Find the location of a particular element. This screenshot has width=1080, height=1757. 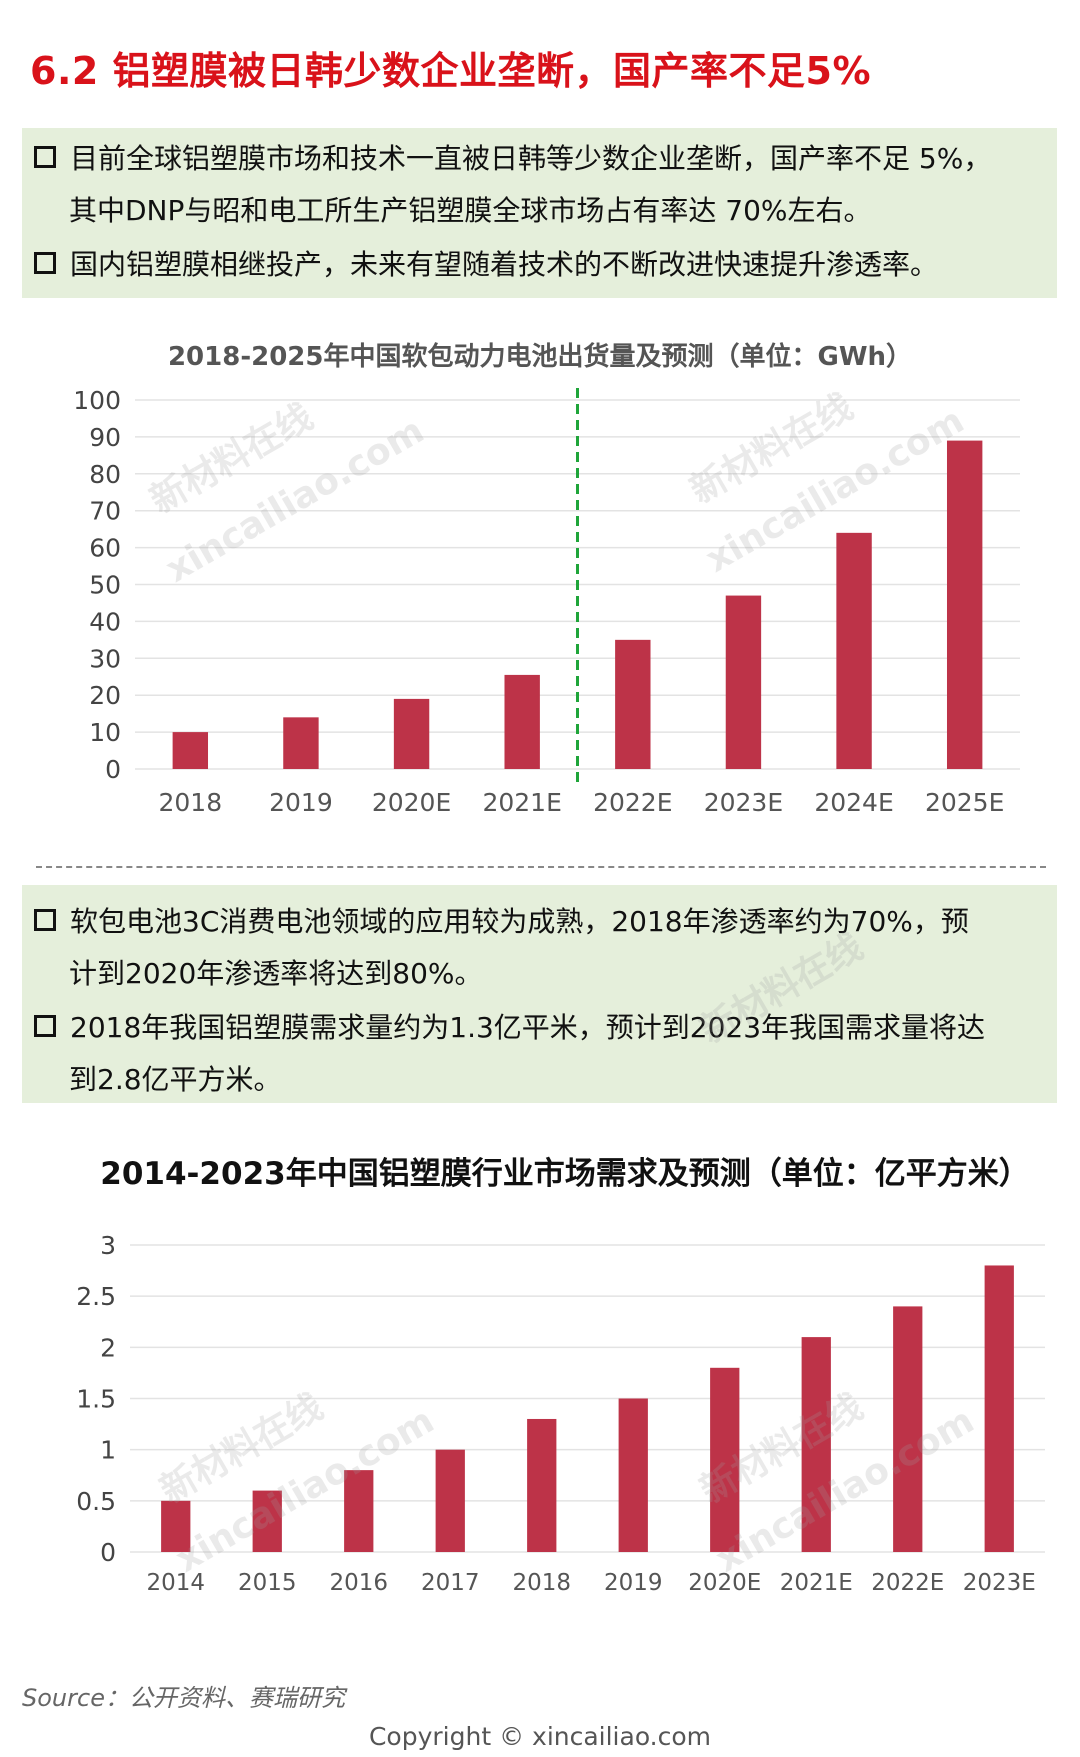

x-tick-label: 2015 is located at coordinates (267, 1583).